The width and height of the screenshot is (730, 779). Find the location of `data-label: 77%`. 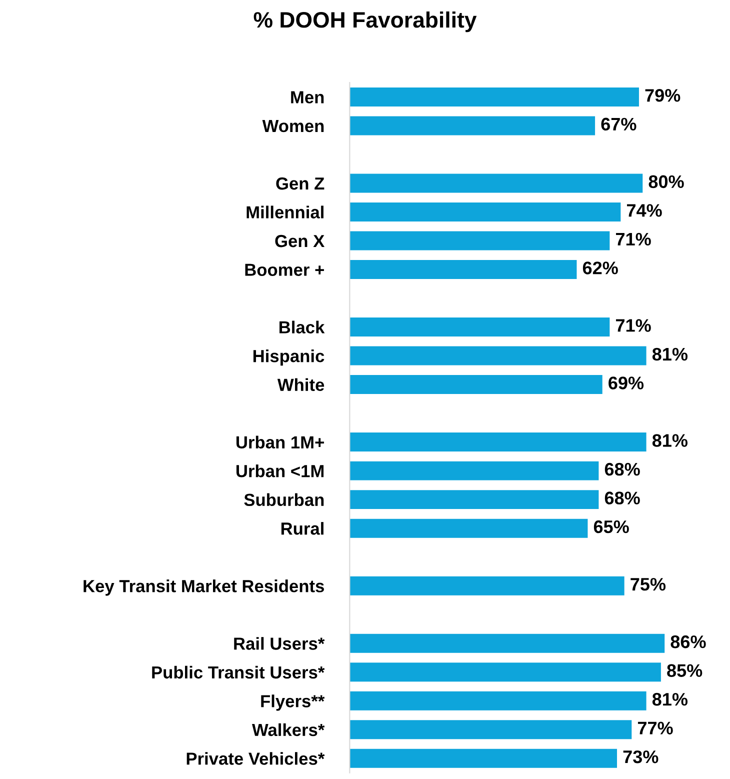

data-label: 77% is located at coordinates (655, 728).